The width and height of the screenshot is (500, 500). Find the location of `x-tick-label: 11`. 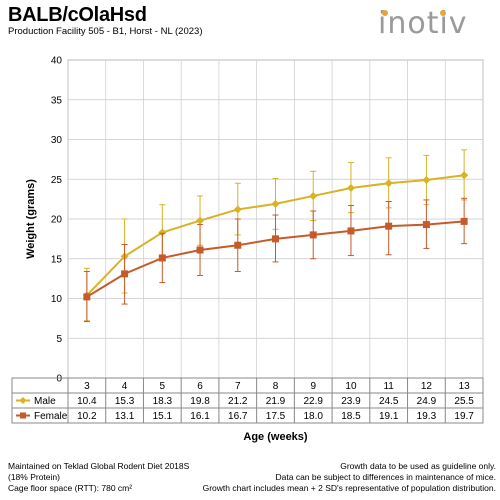

x-tick-label: 11 is located at coordinates (388, 386).